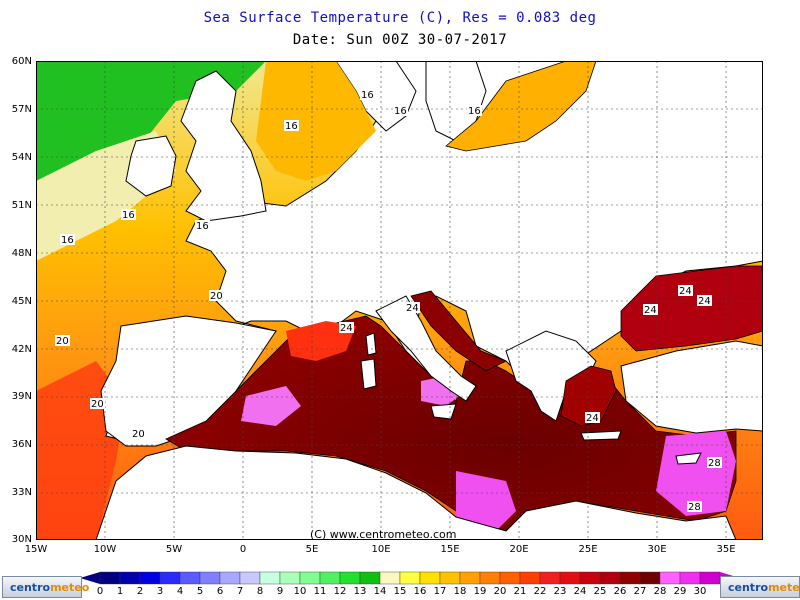 Image resolution: width=800 pixels, height=600 pixels. I want to click on legend-value-label: 9, so click(280, 591).